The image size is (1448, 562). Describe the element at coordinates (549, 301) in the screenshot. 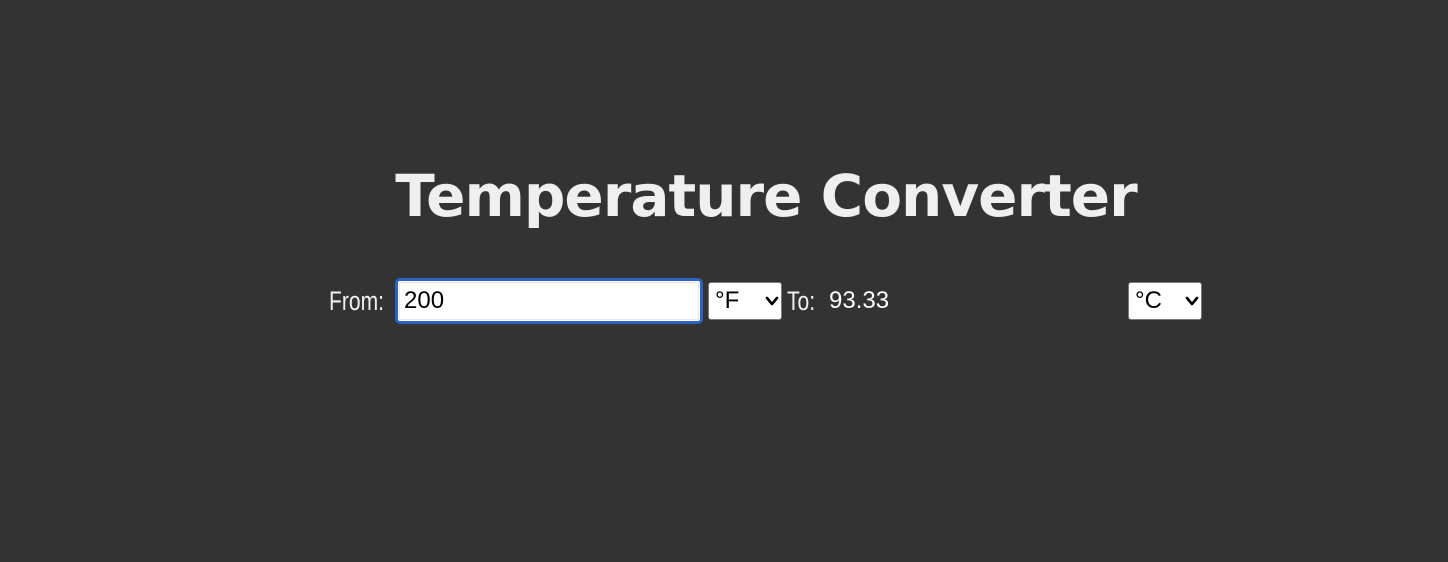

I see `from-value-input` at that location.